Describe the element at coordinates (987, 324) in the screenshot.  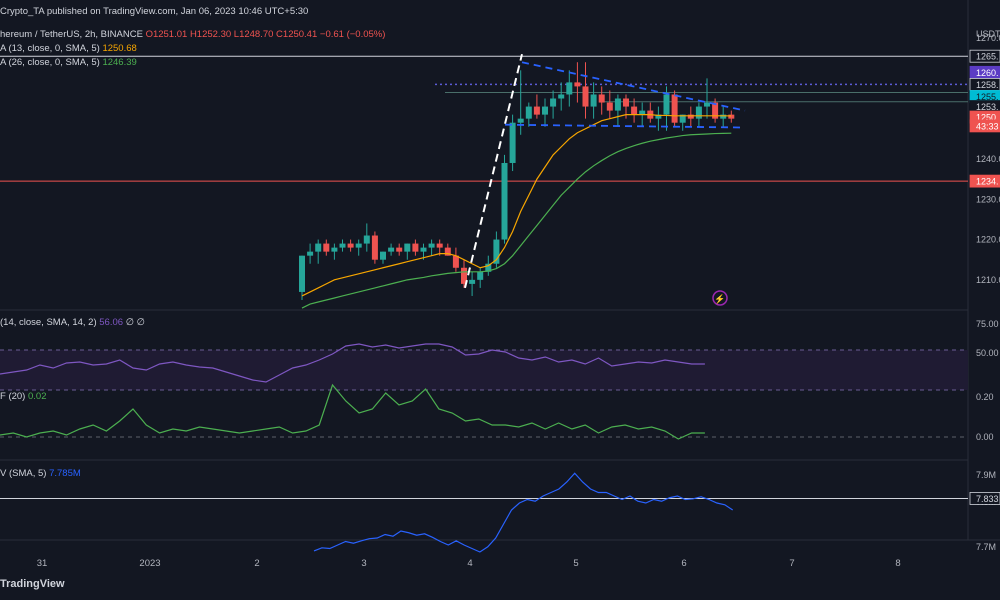
I see `rsi-tick-label: 75.00` at that location.